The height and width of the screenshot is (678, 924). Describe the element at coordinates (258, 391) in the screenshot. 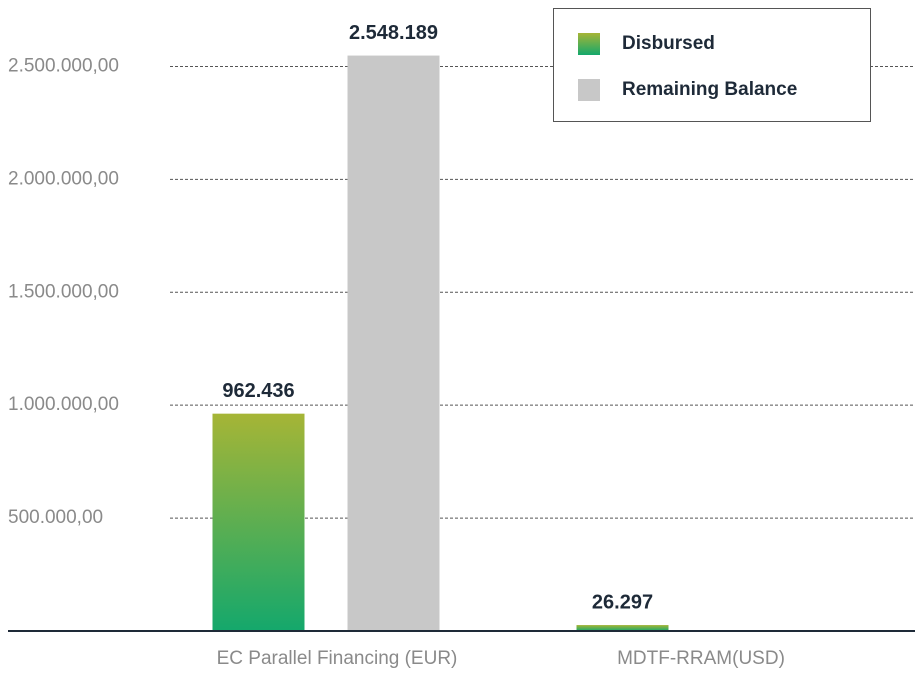

I see `data-label: 962.436` at that location.